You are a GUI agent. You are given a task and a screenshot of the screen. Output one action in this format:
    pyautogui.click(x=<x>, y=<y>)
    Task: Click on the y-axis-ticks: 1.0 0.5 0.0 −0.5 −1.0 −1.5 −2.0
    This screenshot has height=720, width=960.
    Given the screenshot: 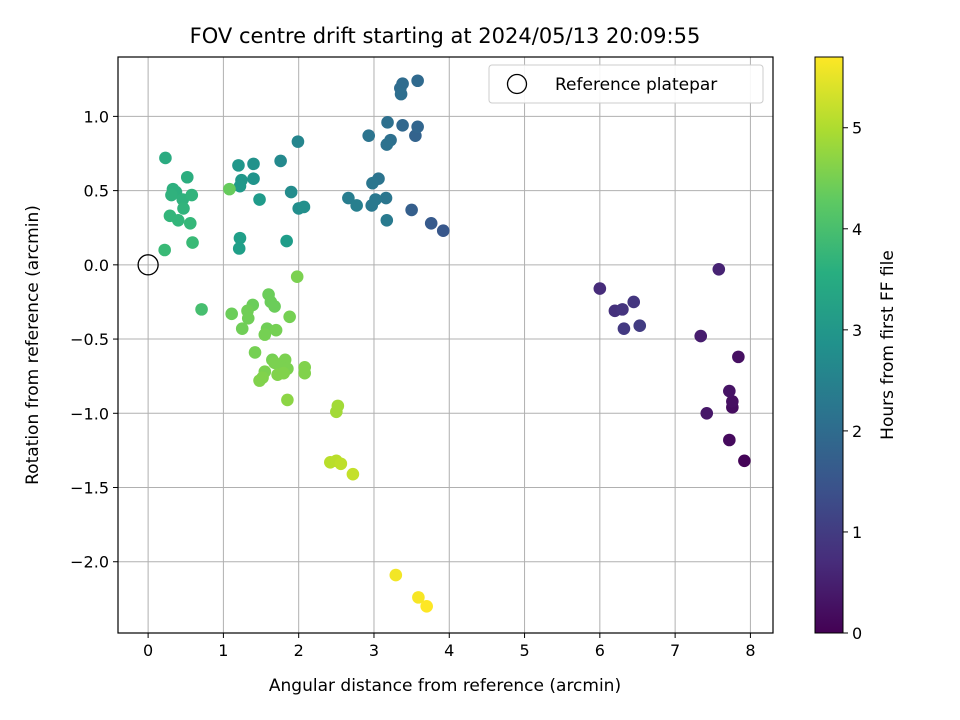 What is the action you would take?
    pyautogui.click(x=94, y=339)
    